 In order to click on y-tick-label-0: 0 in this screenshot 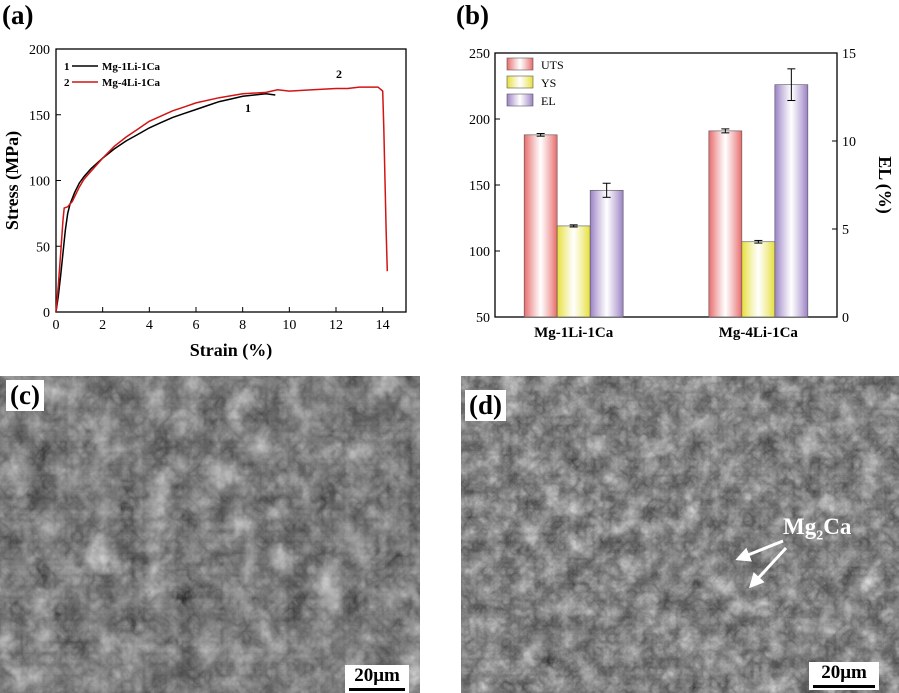, I will do `click(46, 313)`.